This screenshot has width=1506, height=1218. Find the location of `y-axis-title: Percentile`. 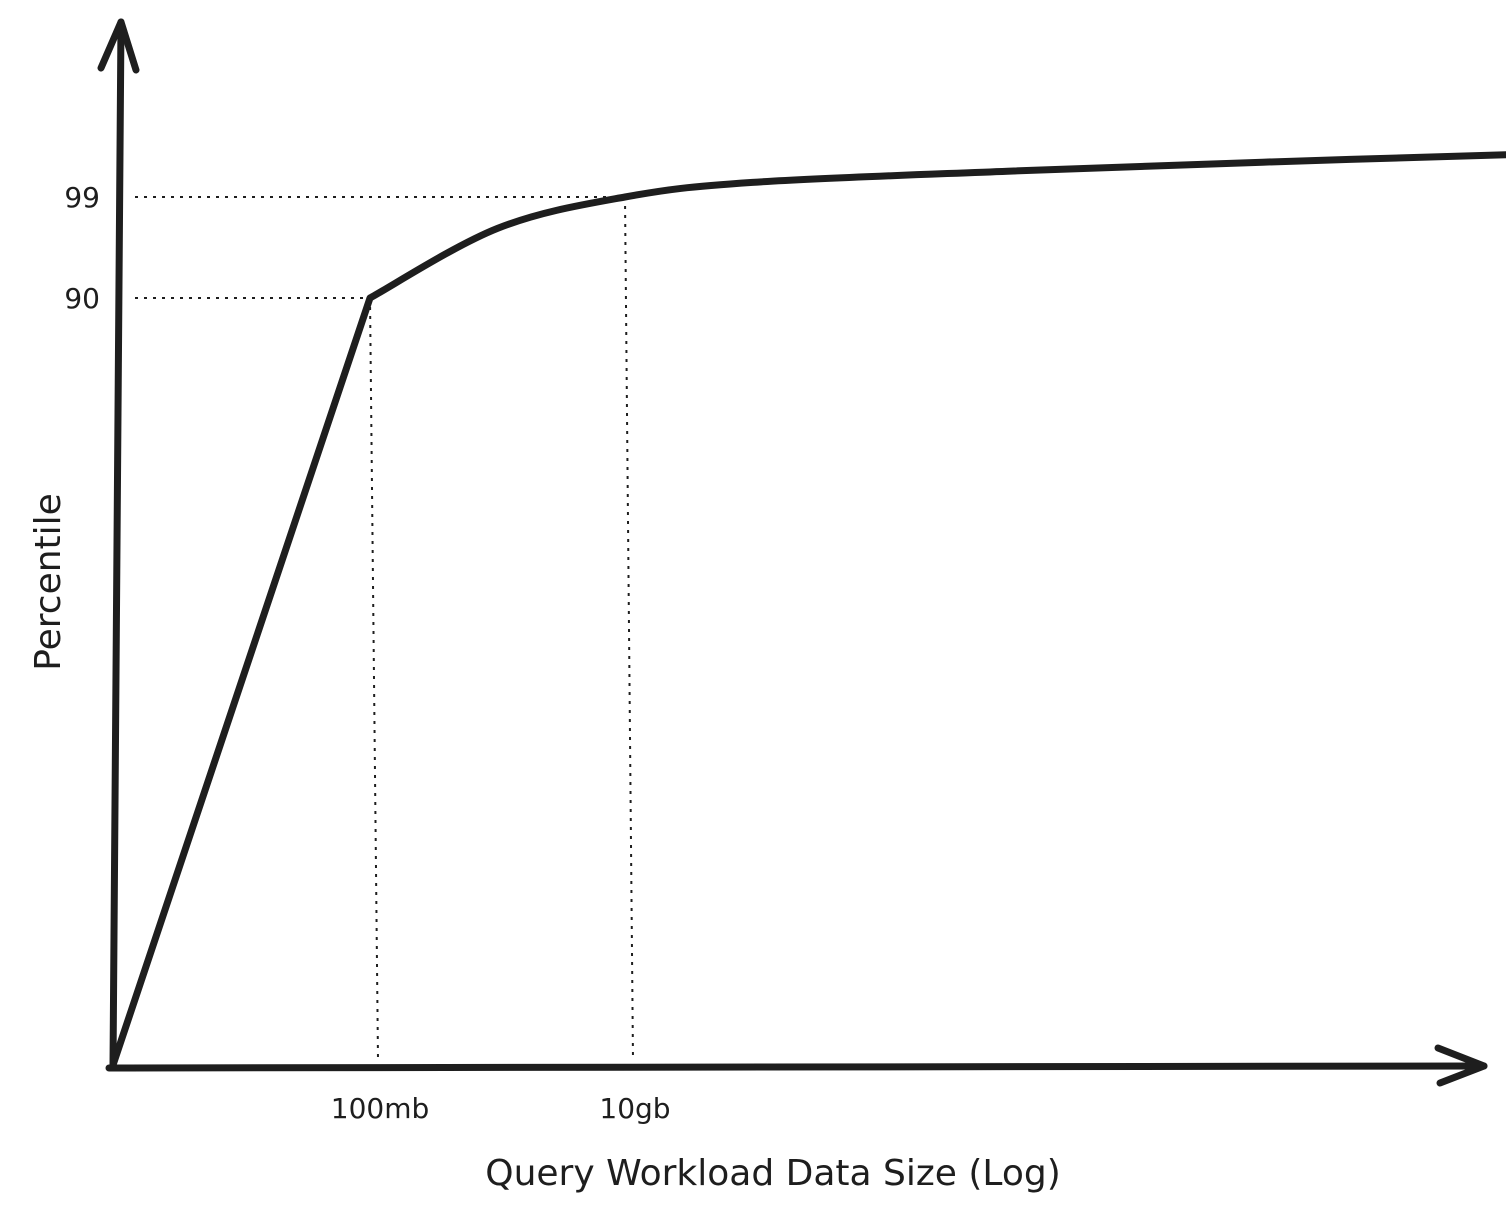

y-axis-title: Percentile is located at coordinates (48, 582).